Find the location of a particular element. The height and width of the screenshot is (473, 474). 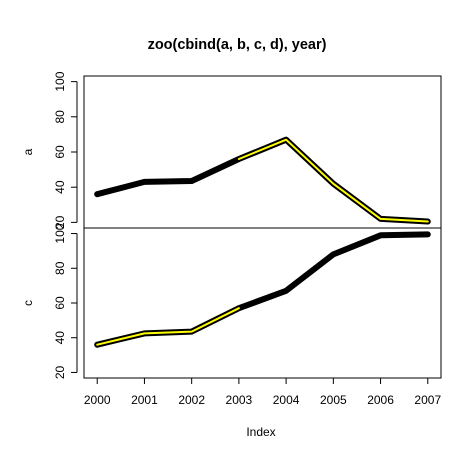

x-tick-label: 2001 is located at coordinates (144, 400).